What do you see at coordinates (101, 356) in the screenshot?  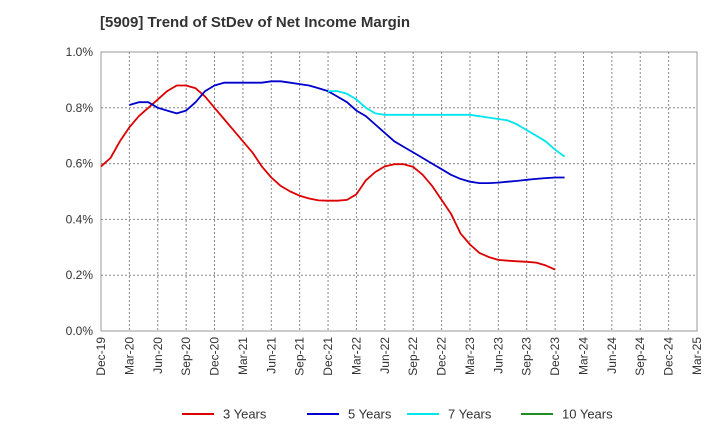 I see `x-tick-label: Dec-19` at bounding box center [101, 356].